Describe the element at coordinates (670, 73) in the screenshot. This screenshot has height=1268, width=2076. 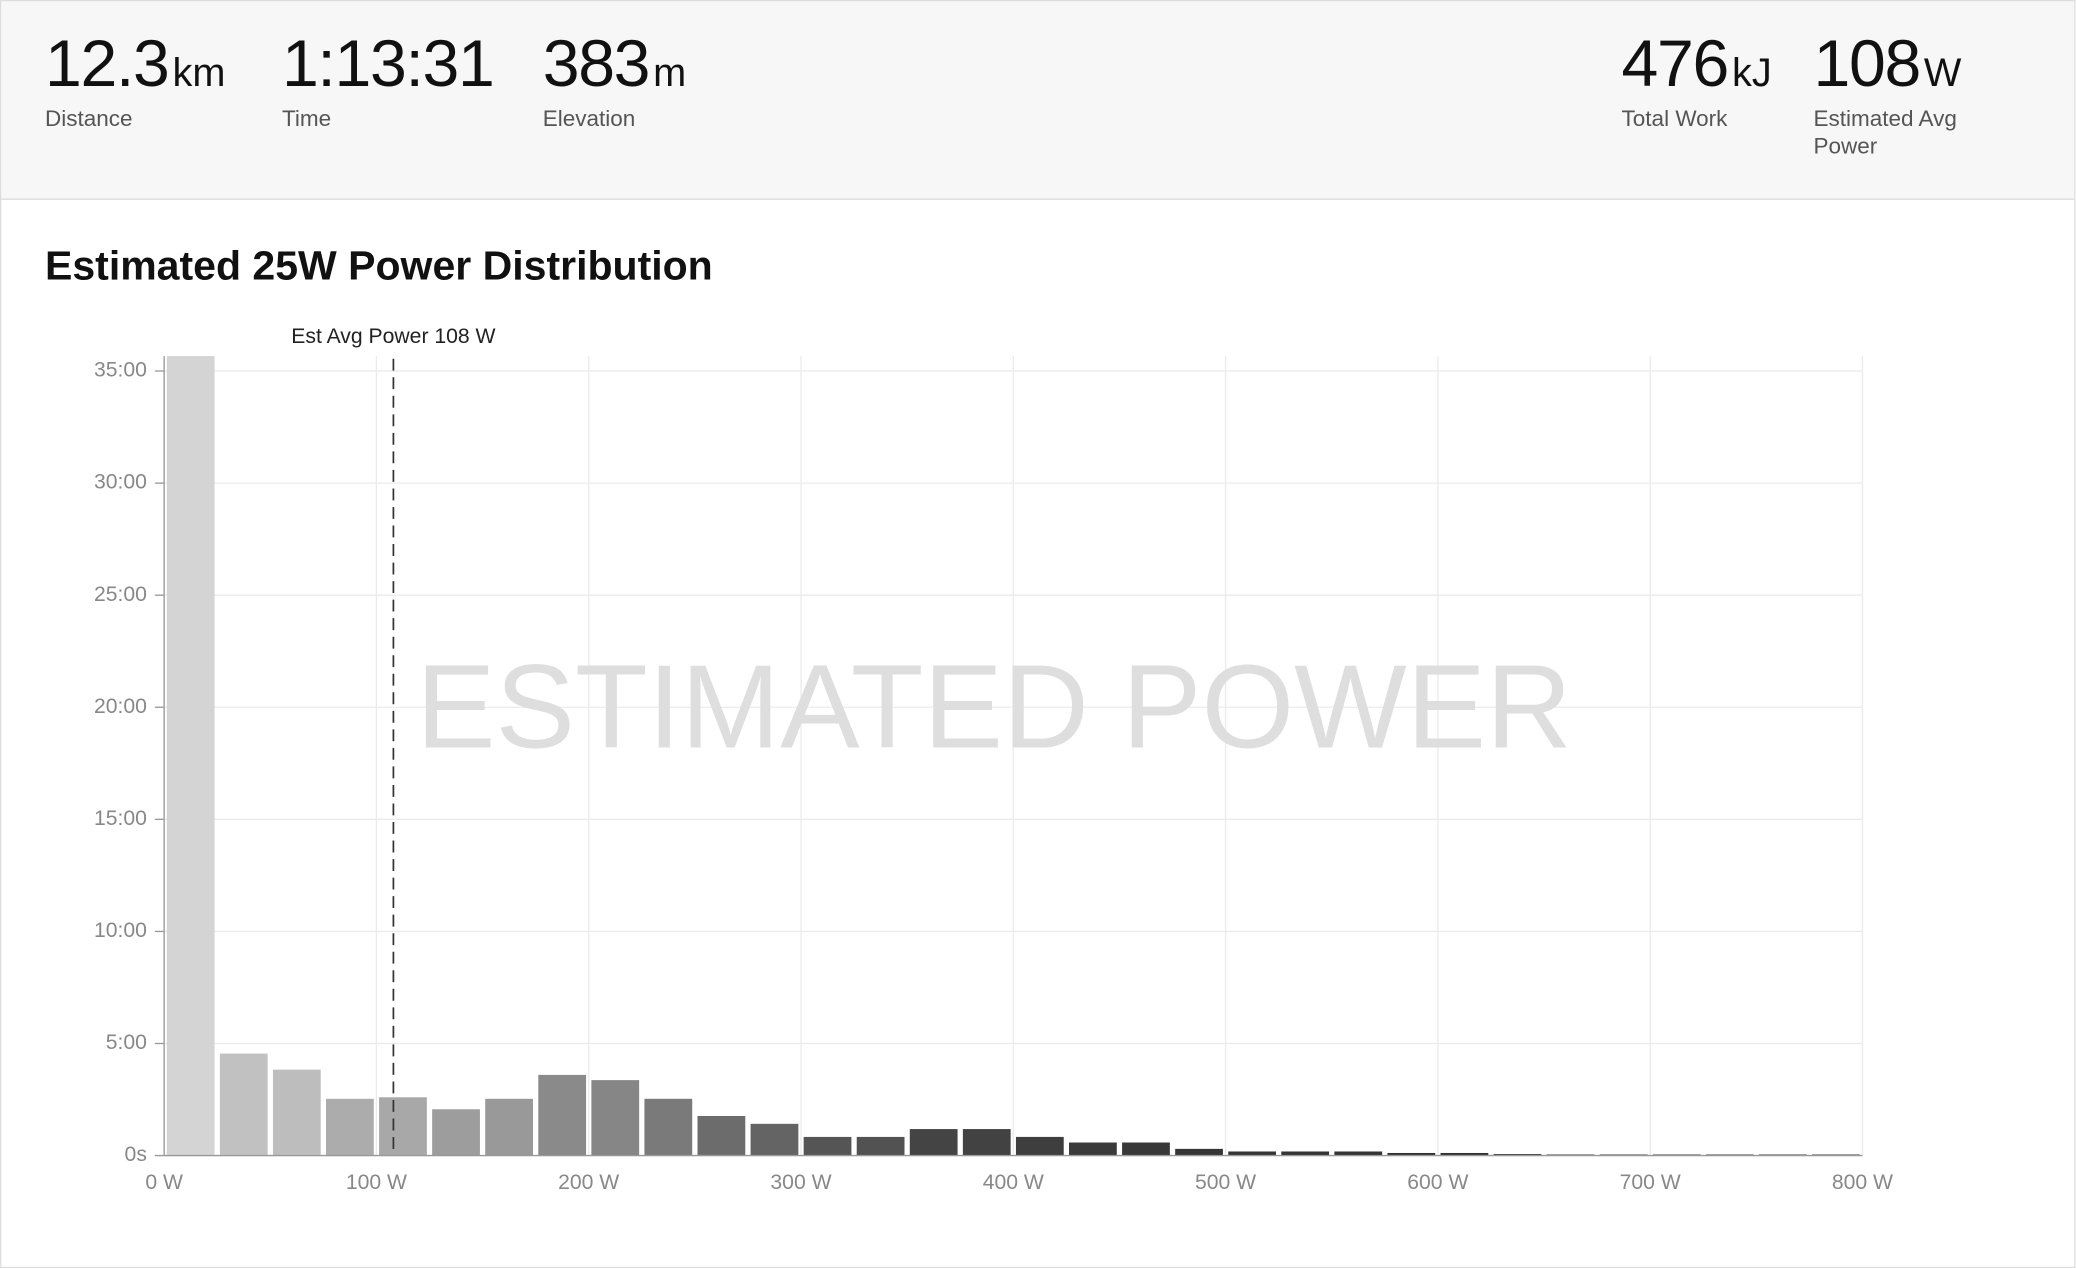
I see `stat-unit: m` at that location.